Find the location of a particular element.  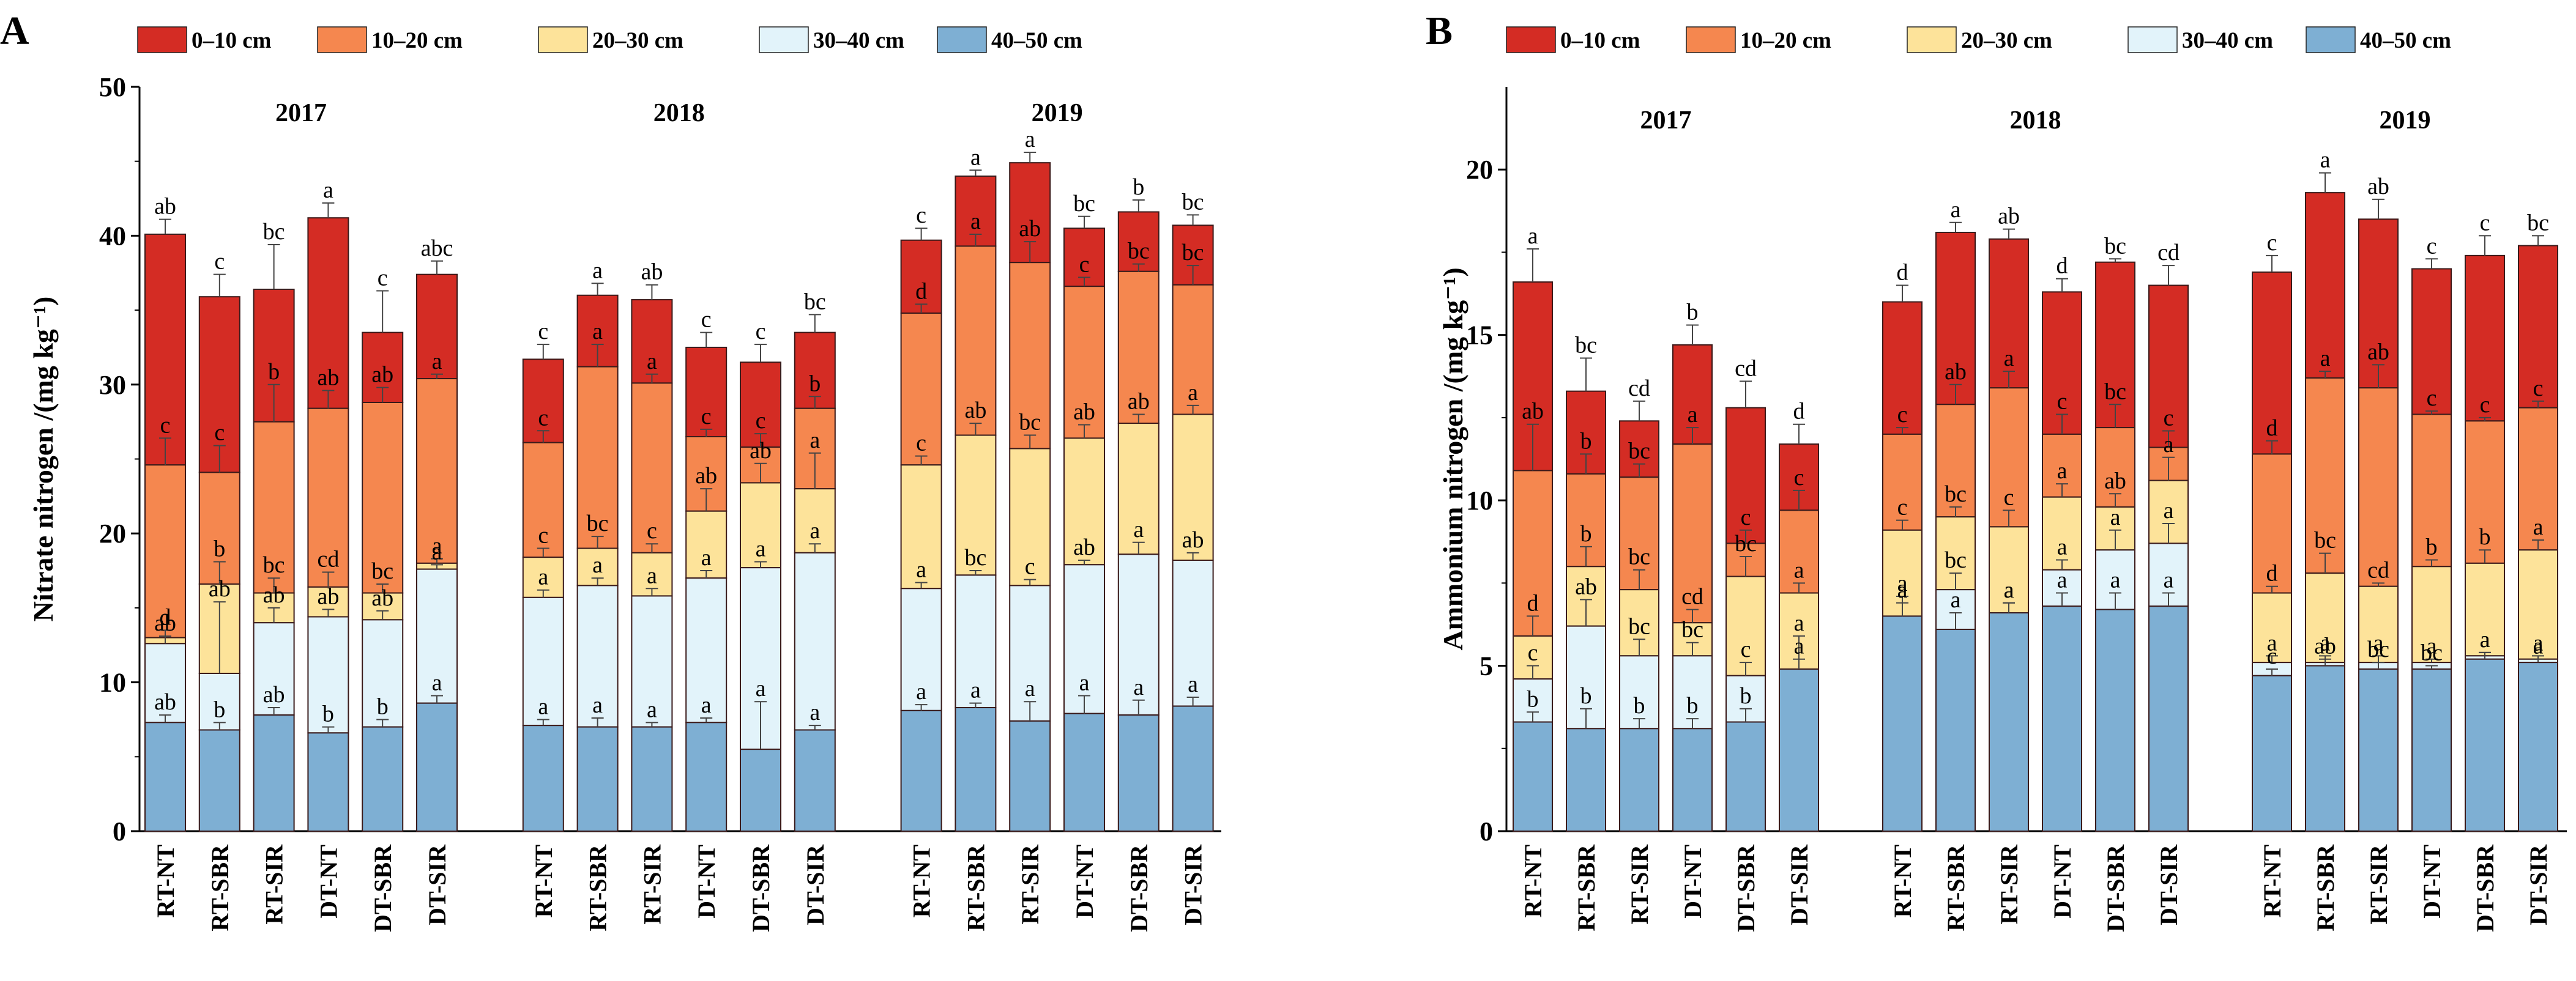

year-label: 2018 is located at coordinates (679, 113).